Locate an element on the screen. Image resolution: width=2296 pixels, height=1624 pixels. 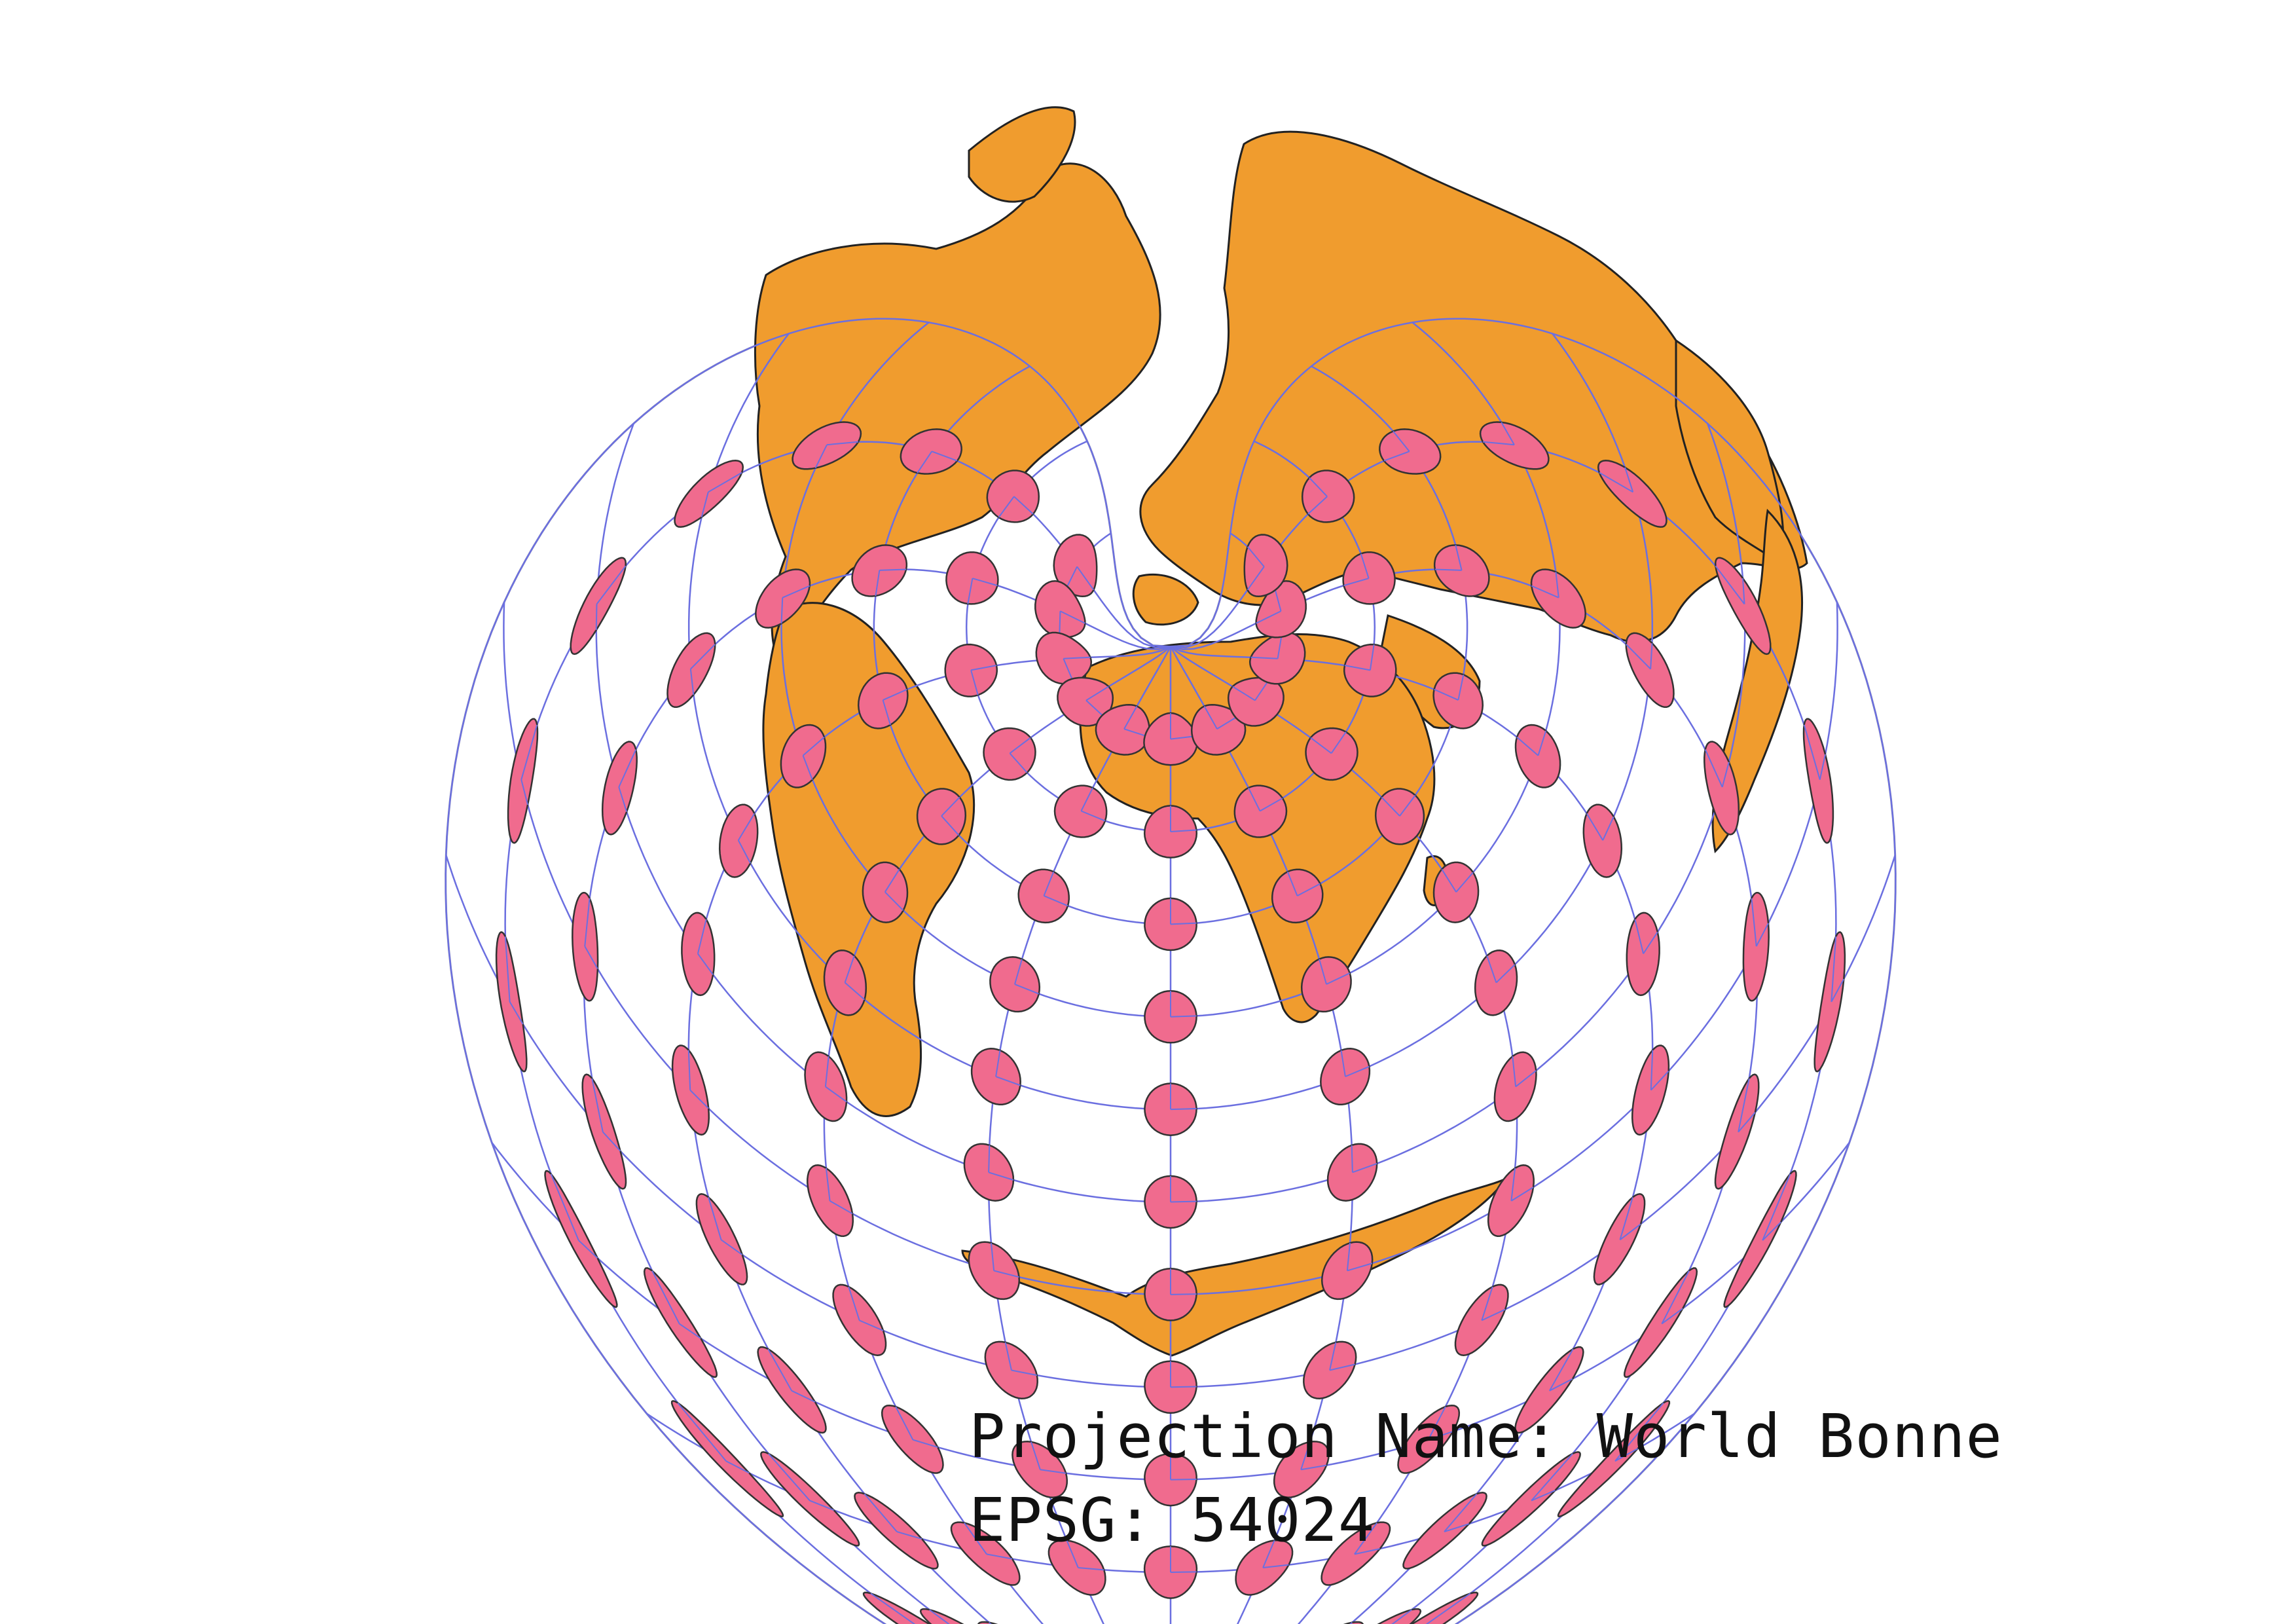
land-east-edge is located at coordinates (1757, 681).